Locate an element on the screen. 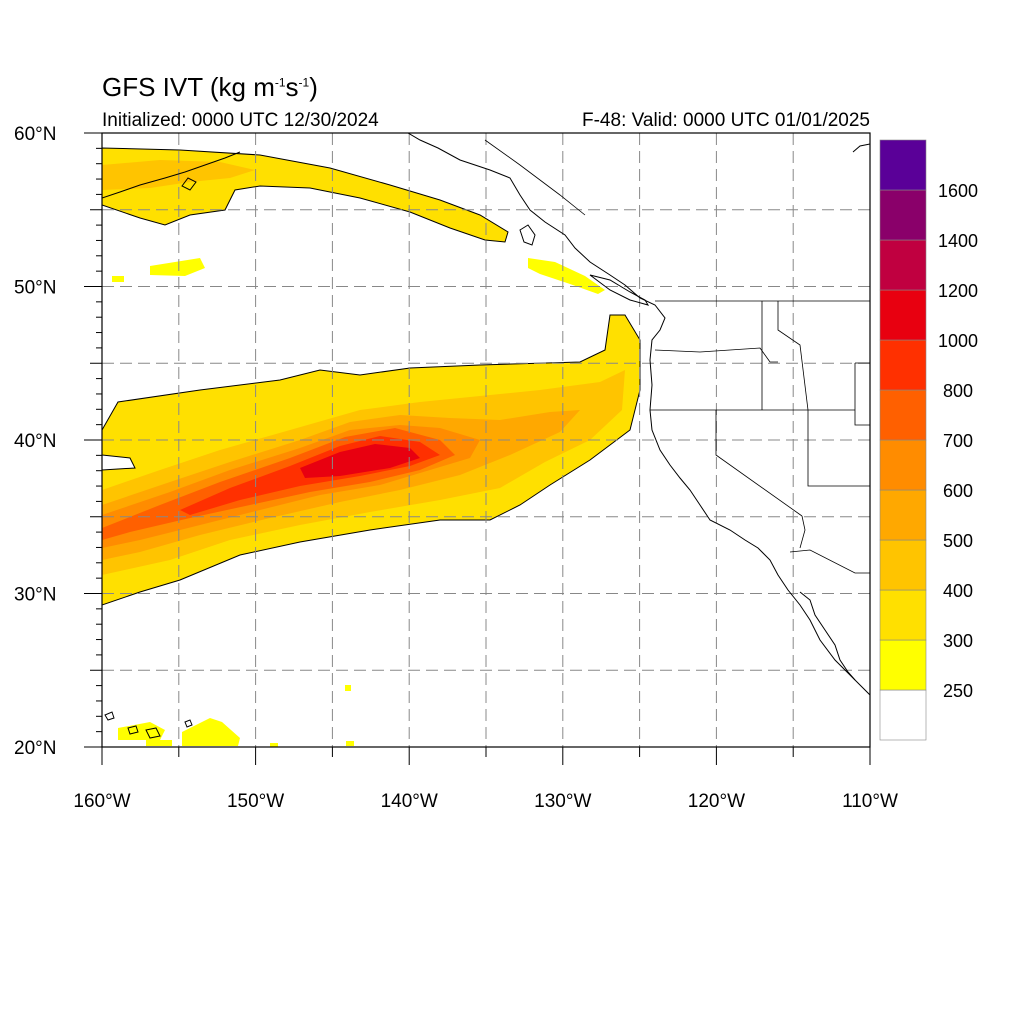 The image size is (1024, 1024). lon-label: 110°W is located at coordinates (870, 801).